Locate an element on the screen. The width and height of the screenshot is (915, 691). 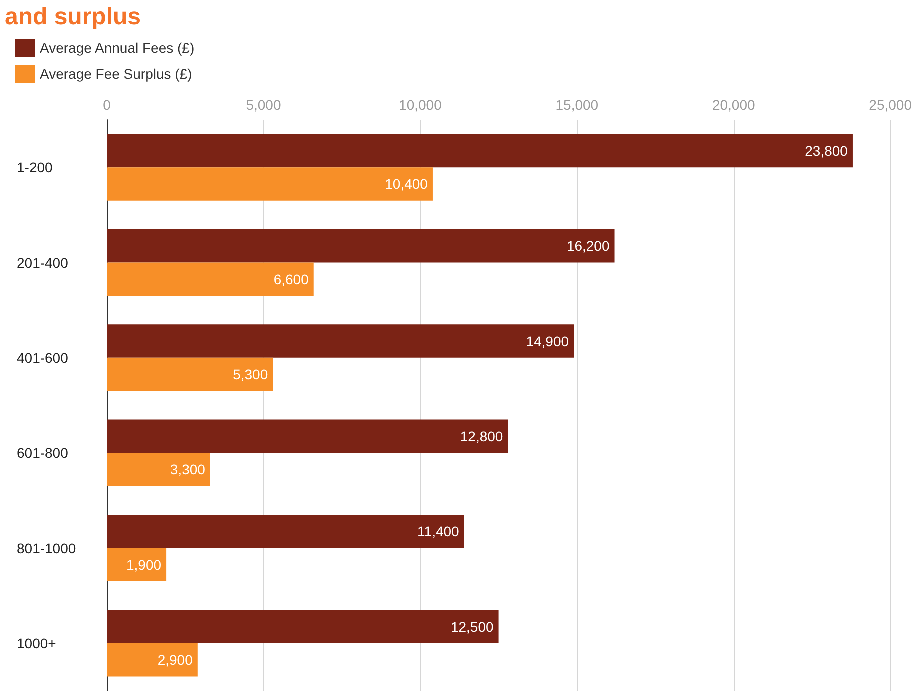
y-tick-label: 1-200 is located at coordinates (35, 168).